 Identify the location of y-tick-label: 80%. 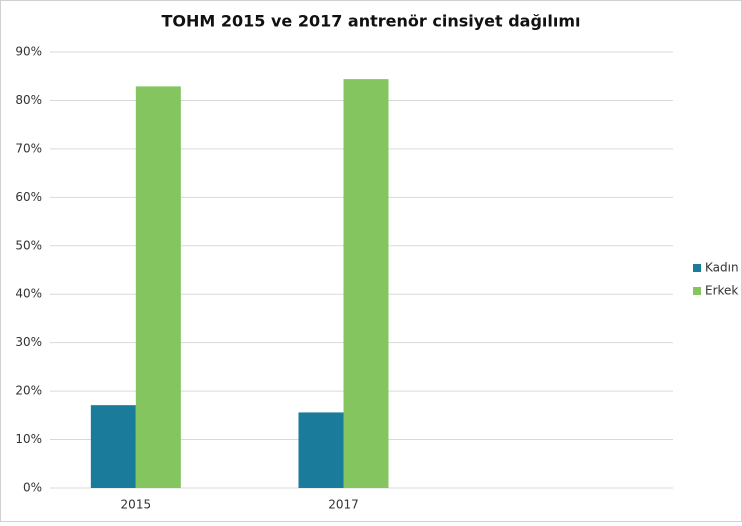
(28, 100).